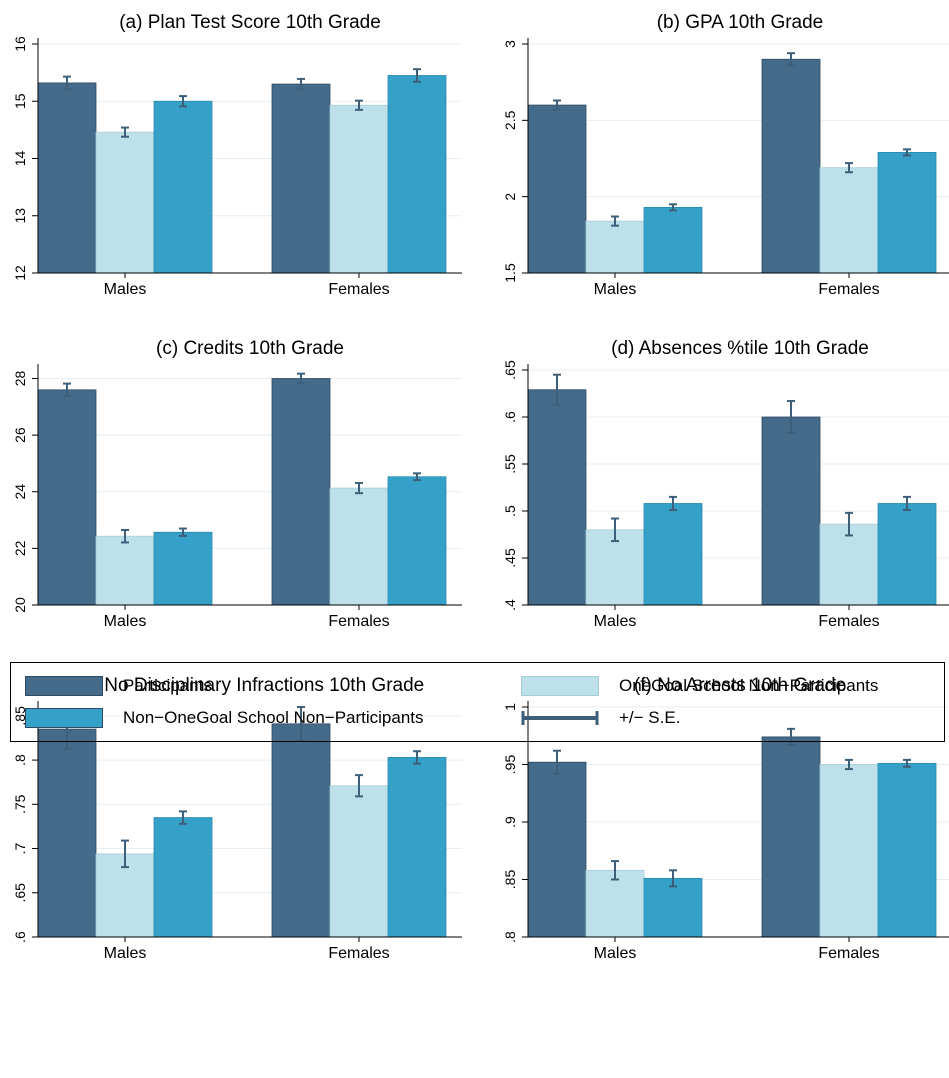 This screenshot has width=949, height=1078. Describe the element at coordinates (907, 503) in the screenshot. I see `chart-d-errorbar-females-non-onegoal-school-non-participants` at that location.